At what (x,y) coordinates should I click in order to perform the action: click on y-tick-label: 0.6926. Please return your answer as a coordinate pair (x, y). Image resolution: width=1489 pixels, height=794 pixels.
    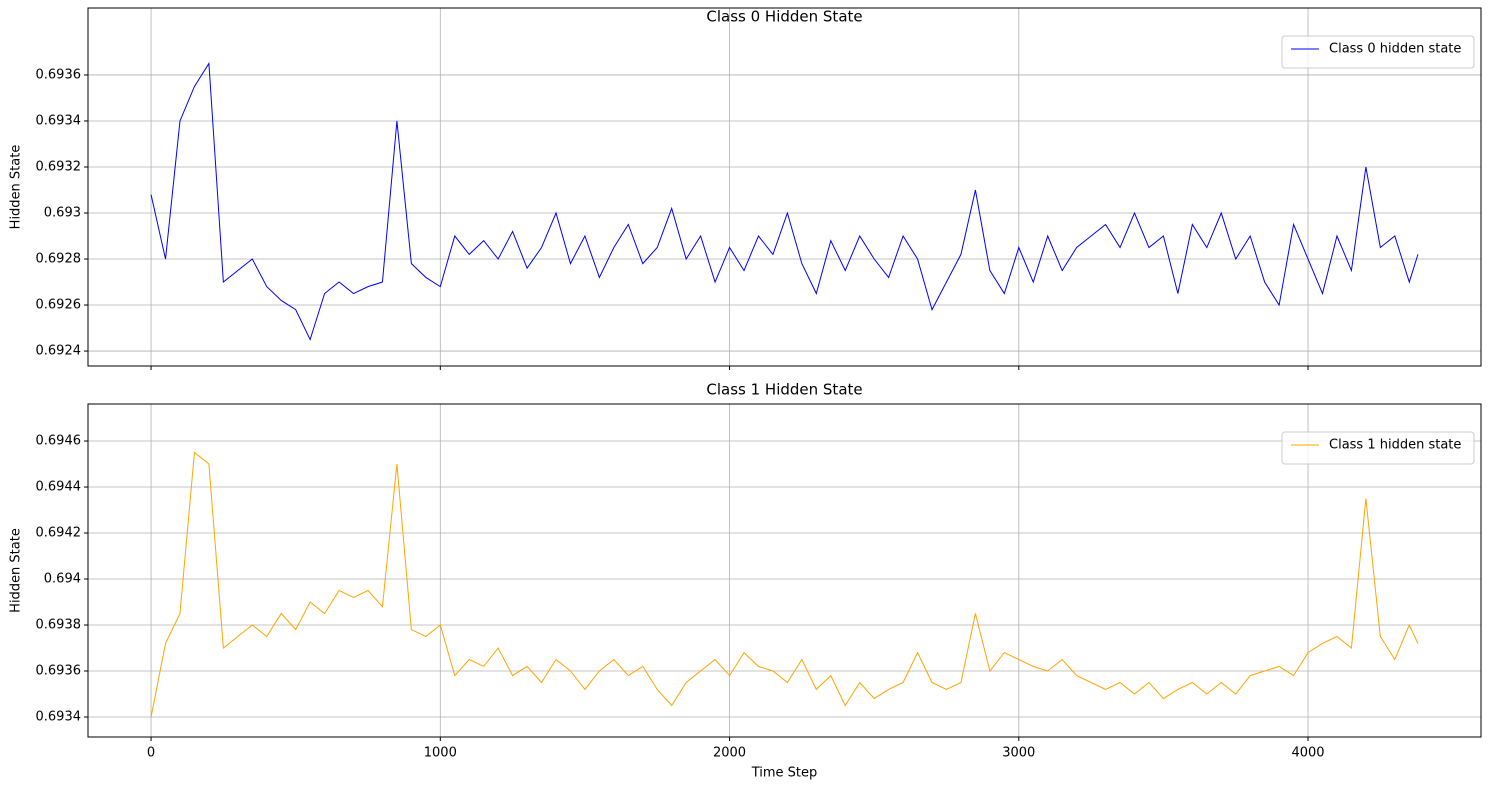
    Looking at the image, I should click on (59, 305).